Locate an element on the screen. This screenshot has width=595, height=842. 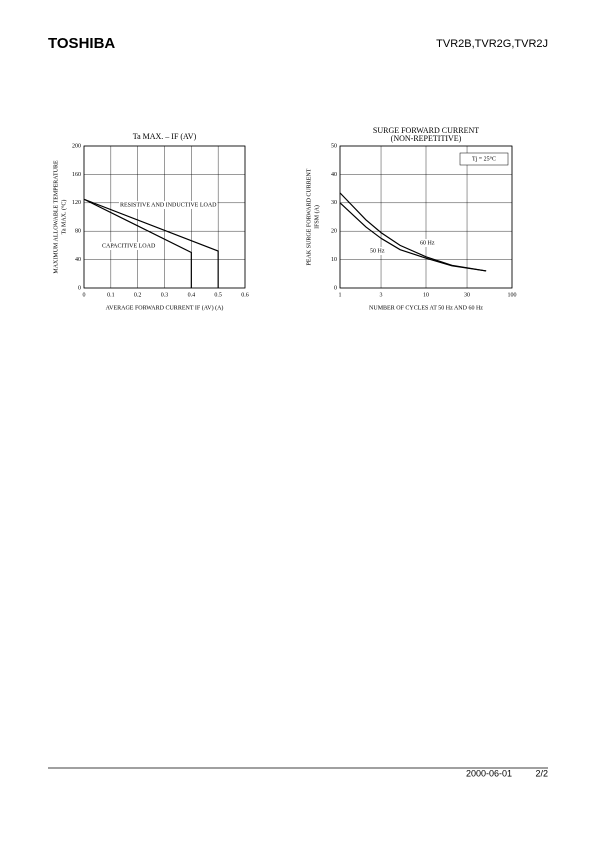
y-axis-label: IFSM (A) is located at coordinates (316, 217).